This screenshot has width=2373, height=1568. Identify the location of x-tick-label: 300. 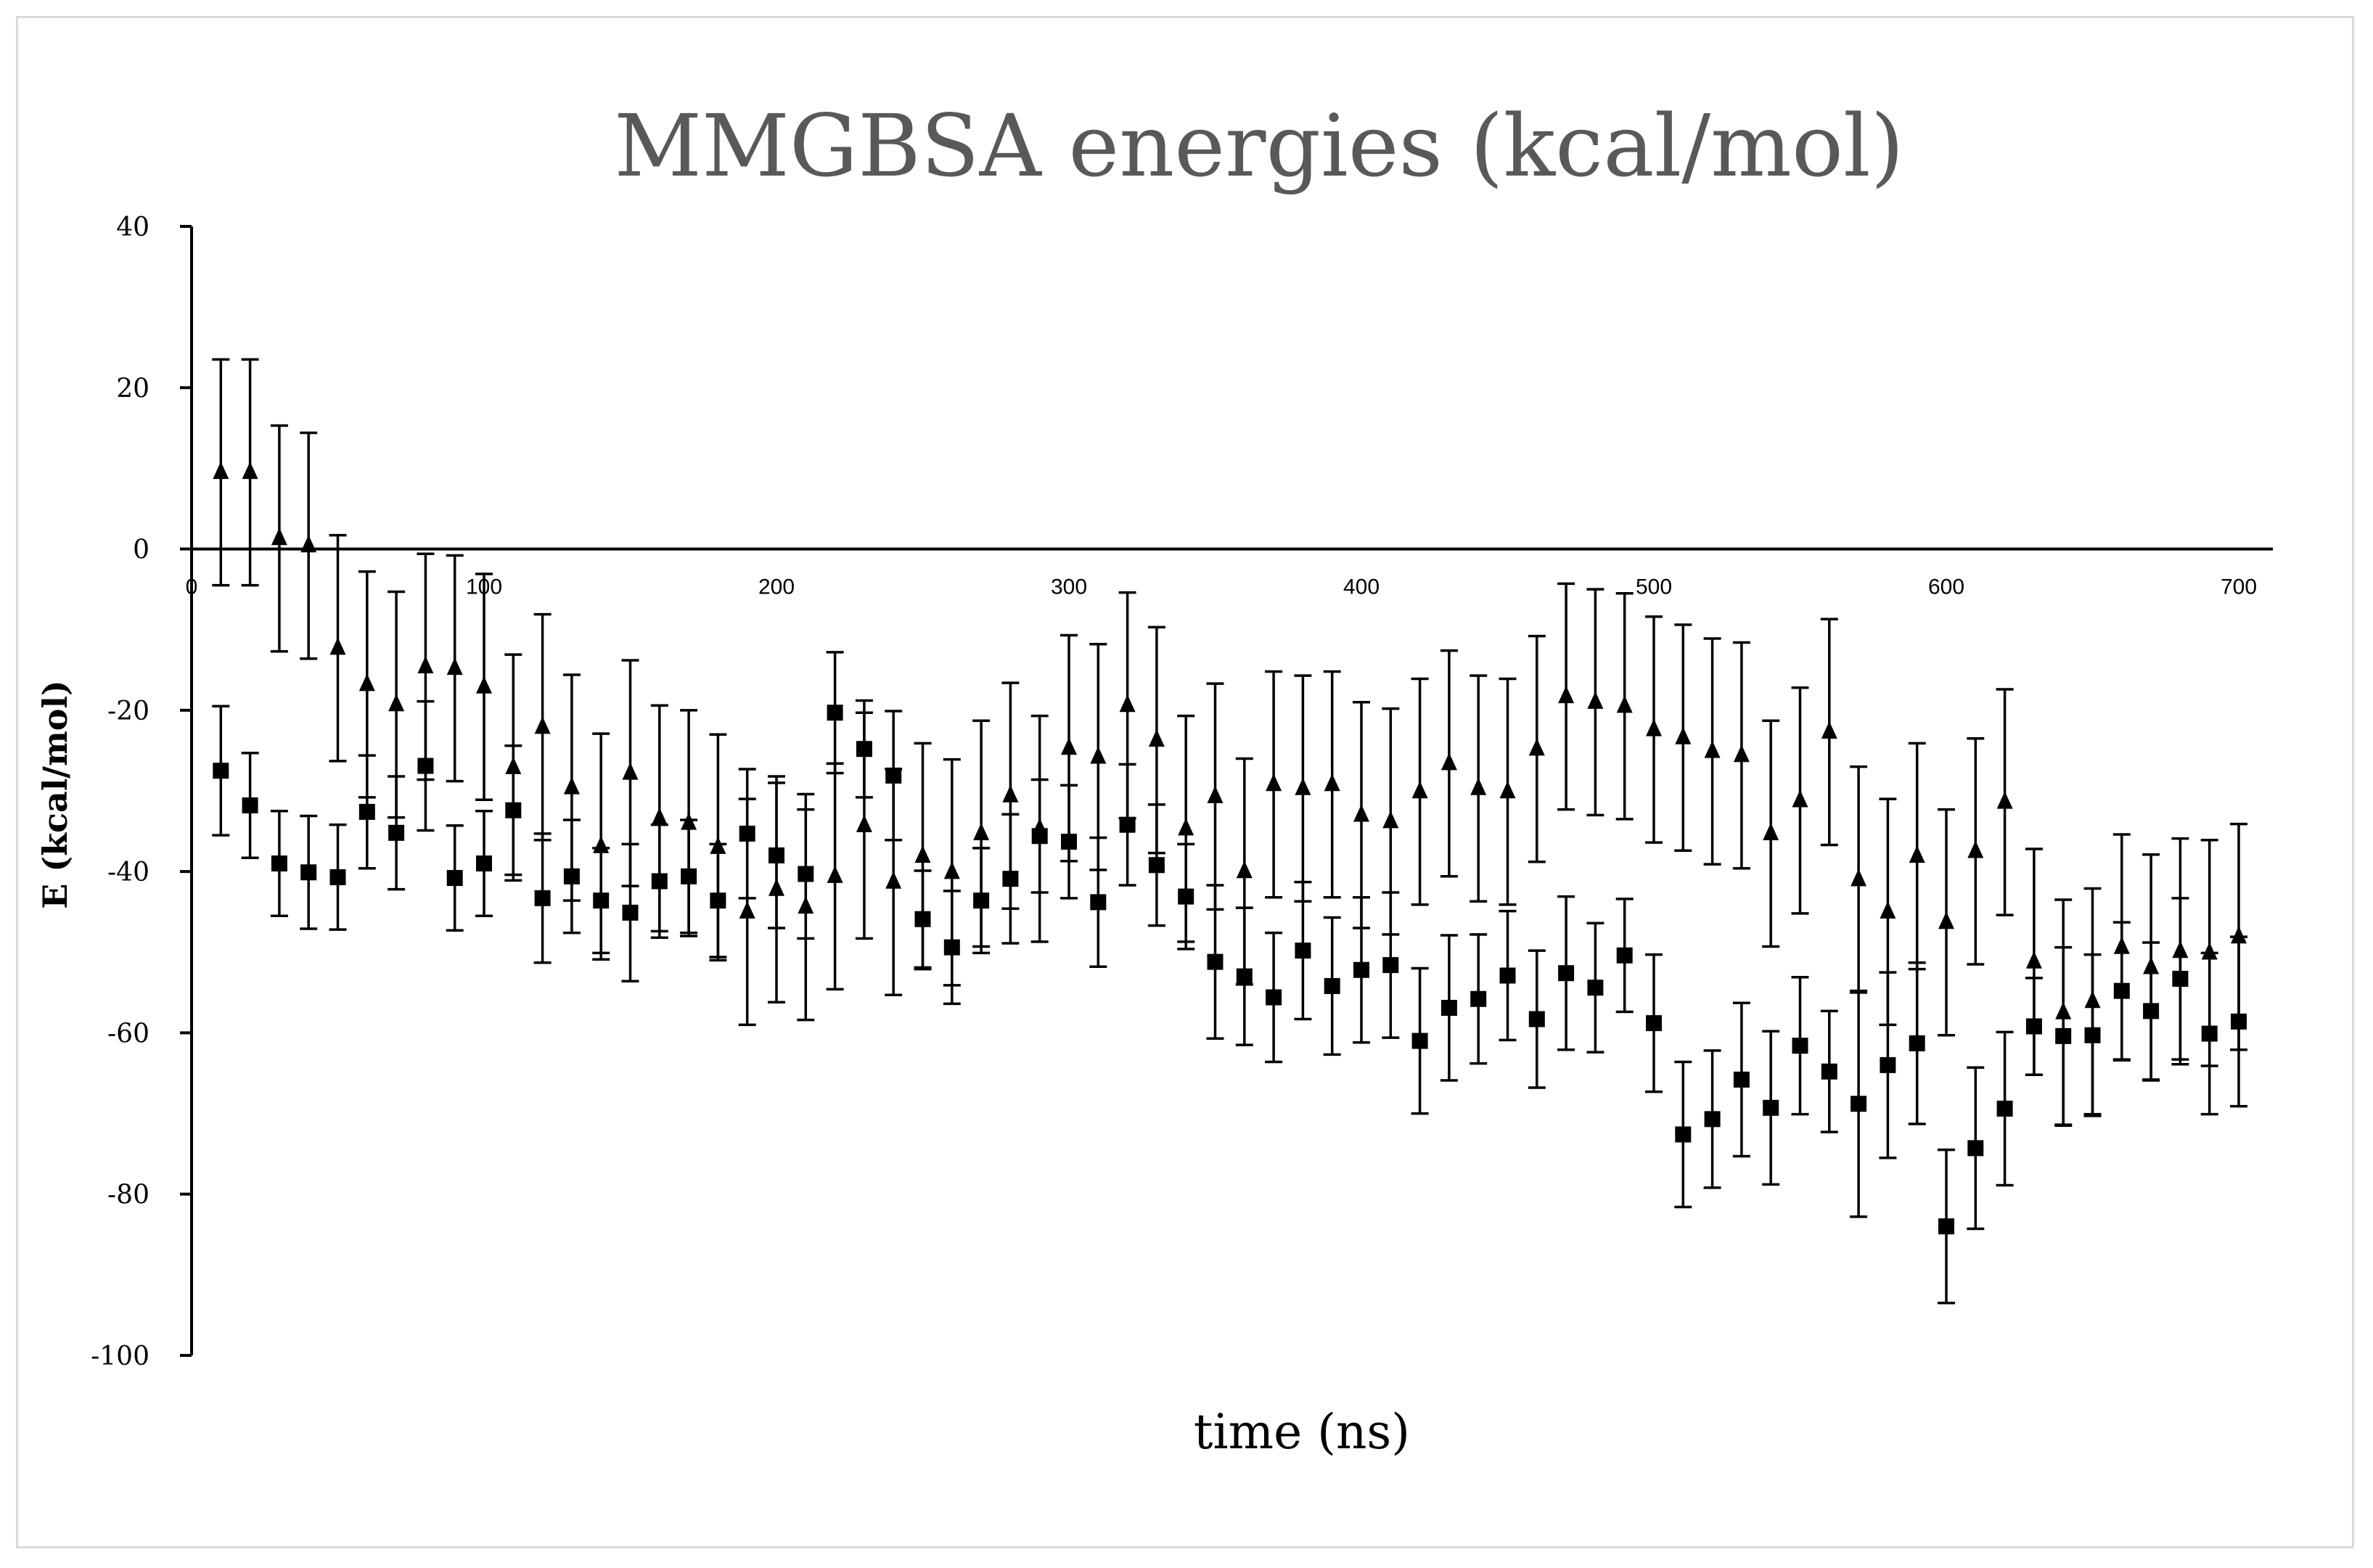
(1069, 587).